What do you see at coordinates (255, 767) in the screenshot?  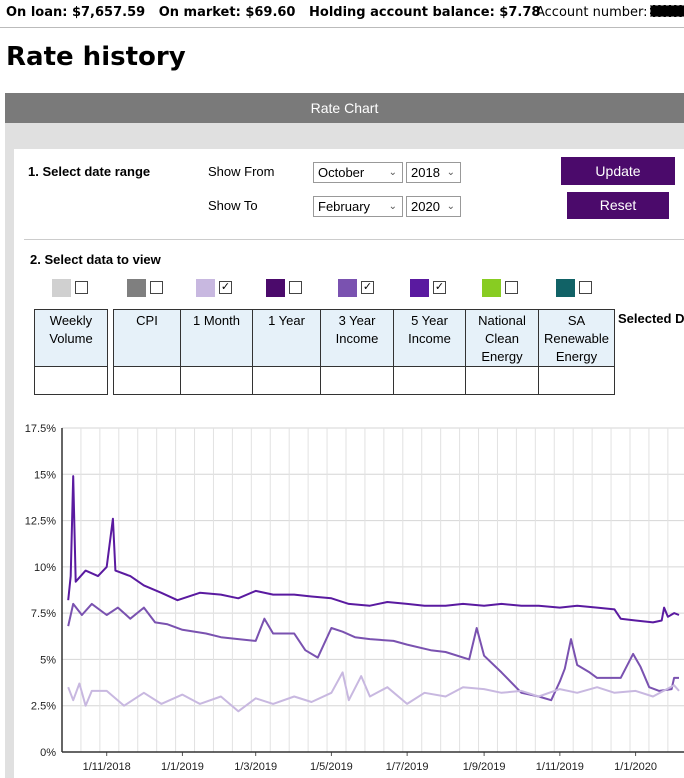 I see `x-tick-label: 1/3/2019` at bounding box center [255, 767].